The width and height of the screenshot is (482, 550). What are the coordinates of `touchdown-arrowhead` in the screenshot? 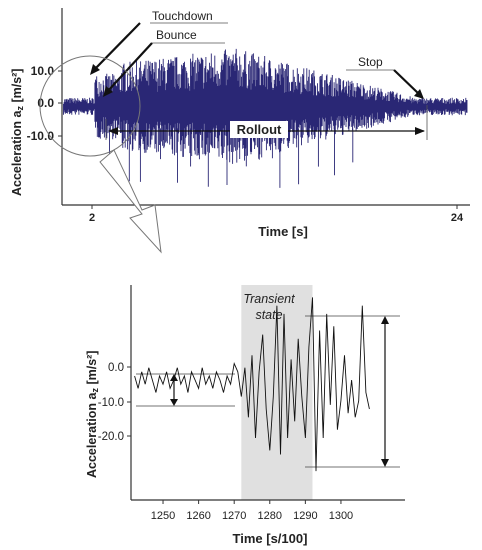 It's located at (95, 69).